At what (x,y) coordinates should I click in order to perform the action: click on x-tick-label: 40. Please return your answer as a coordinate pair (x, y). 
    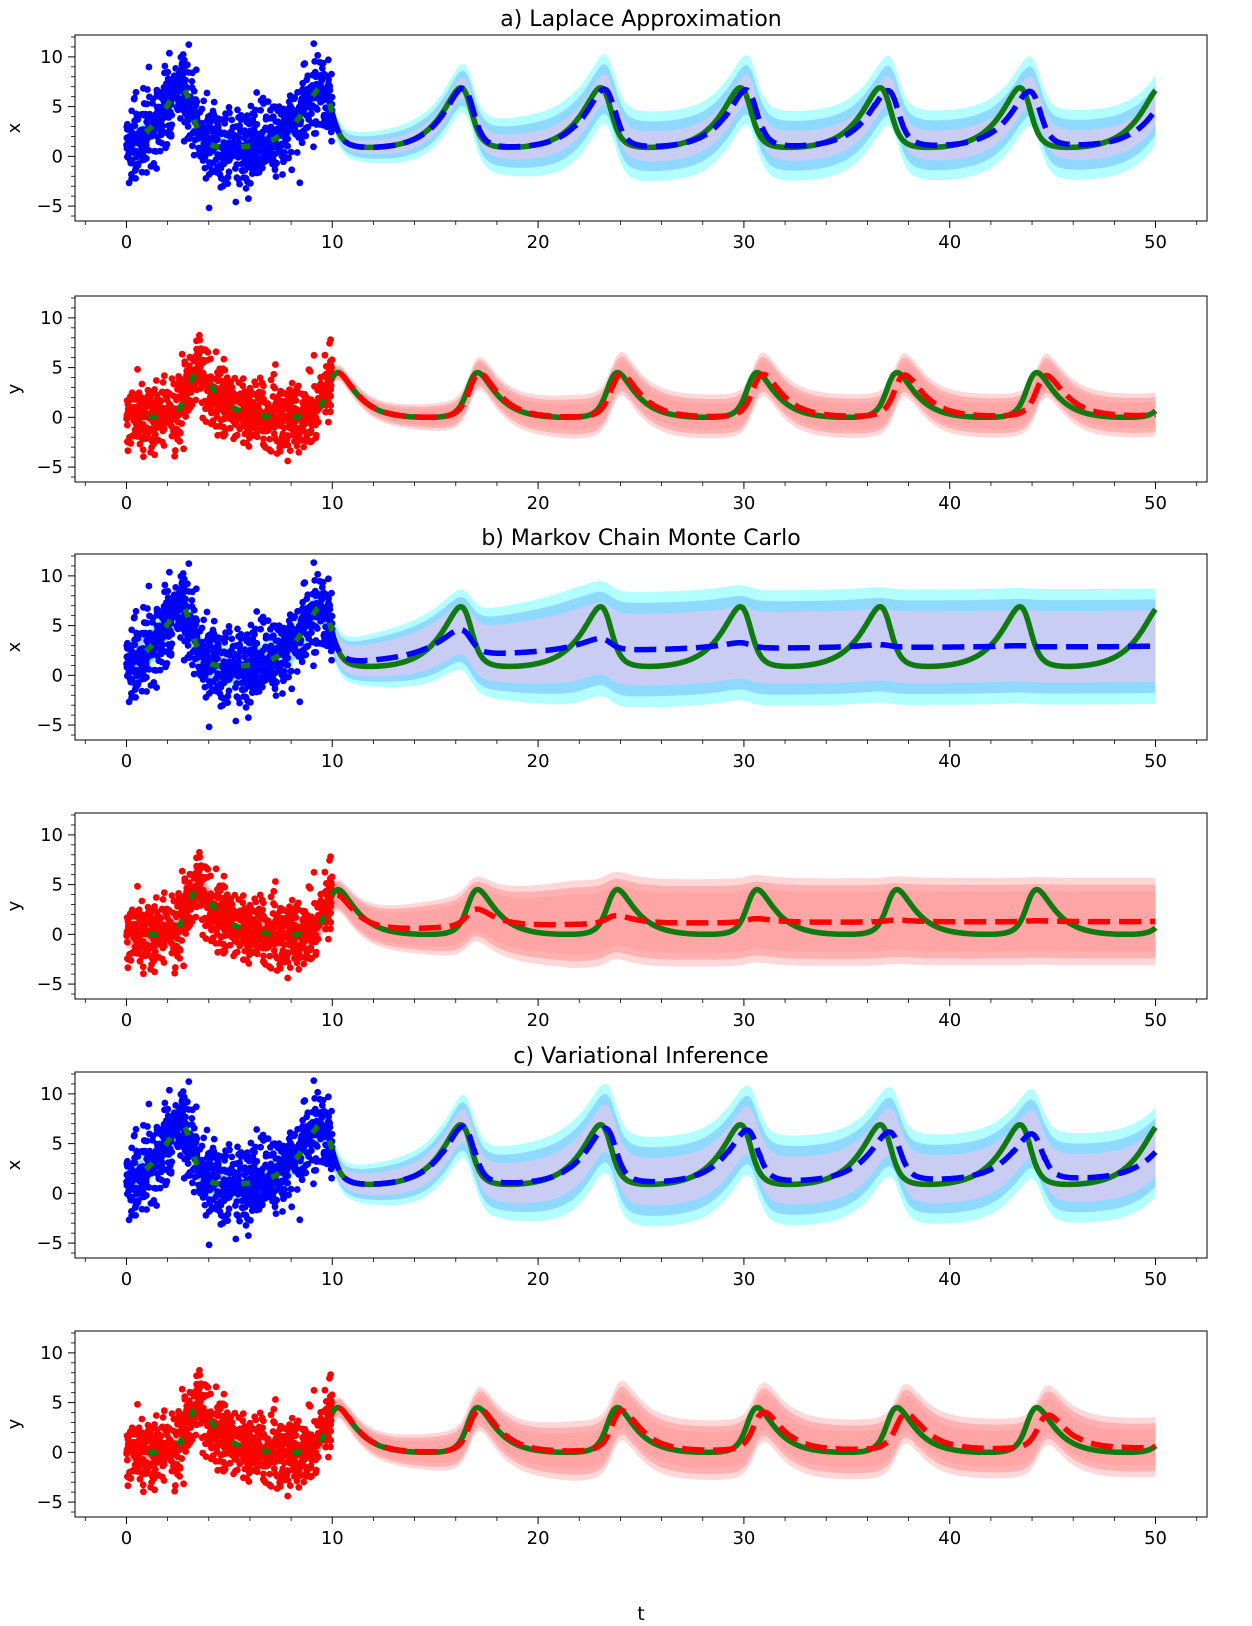
    Looking at the image, I should click on (949, 1279).